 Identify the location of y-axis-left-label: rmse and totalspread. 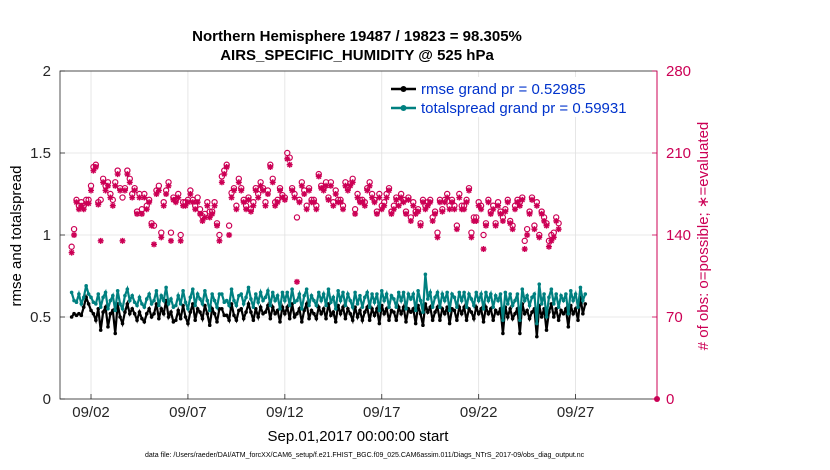
(16, 236).